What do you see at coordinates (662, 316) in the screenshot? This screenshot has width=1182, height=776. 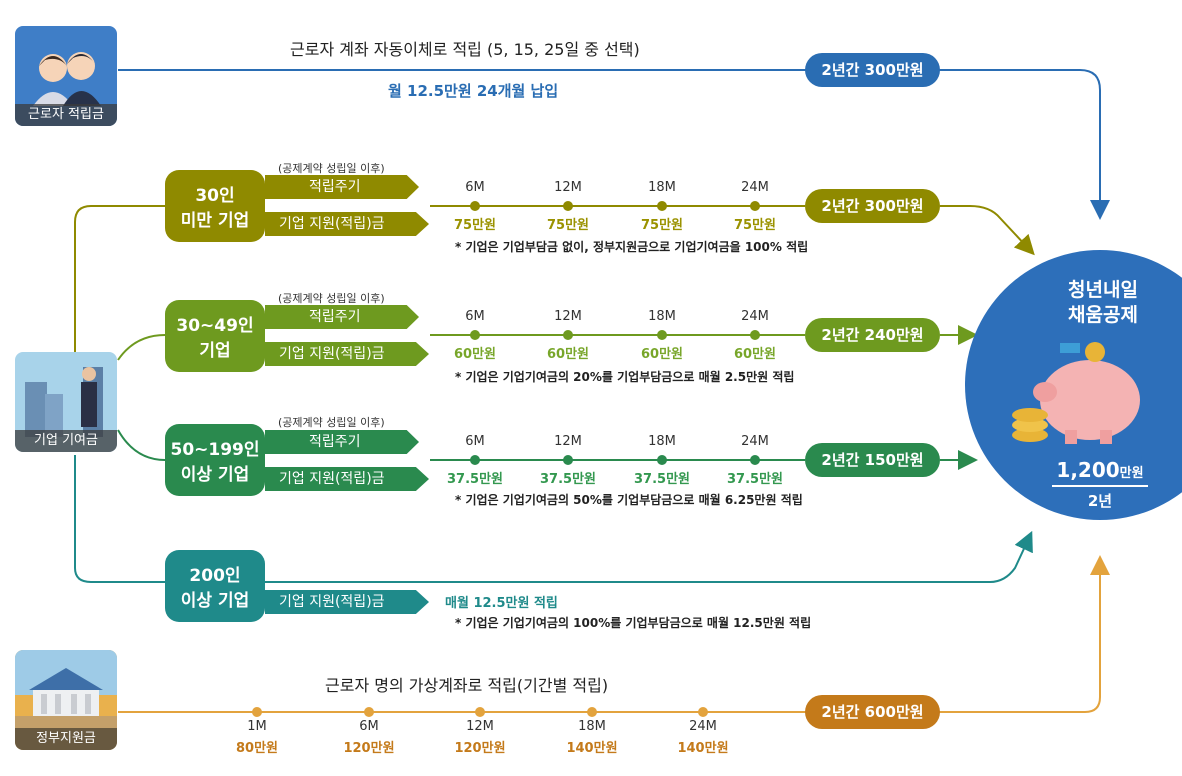 I see `tier2-month-label: 18M` at bounding box center [662, 316].